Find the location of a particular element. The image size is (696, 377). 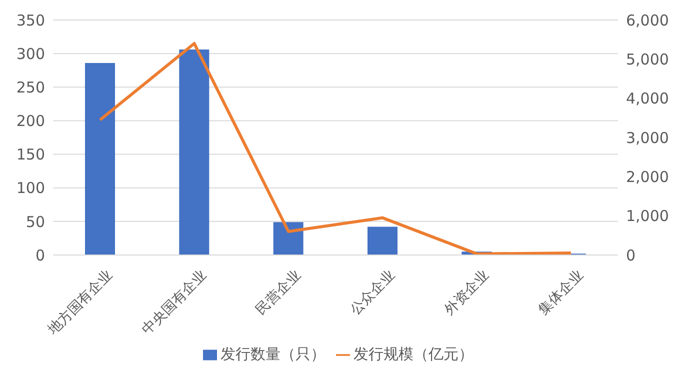

y-tick-label: 50 is located at coordinates (35, 221).